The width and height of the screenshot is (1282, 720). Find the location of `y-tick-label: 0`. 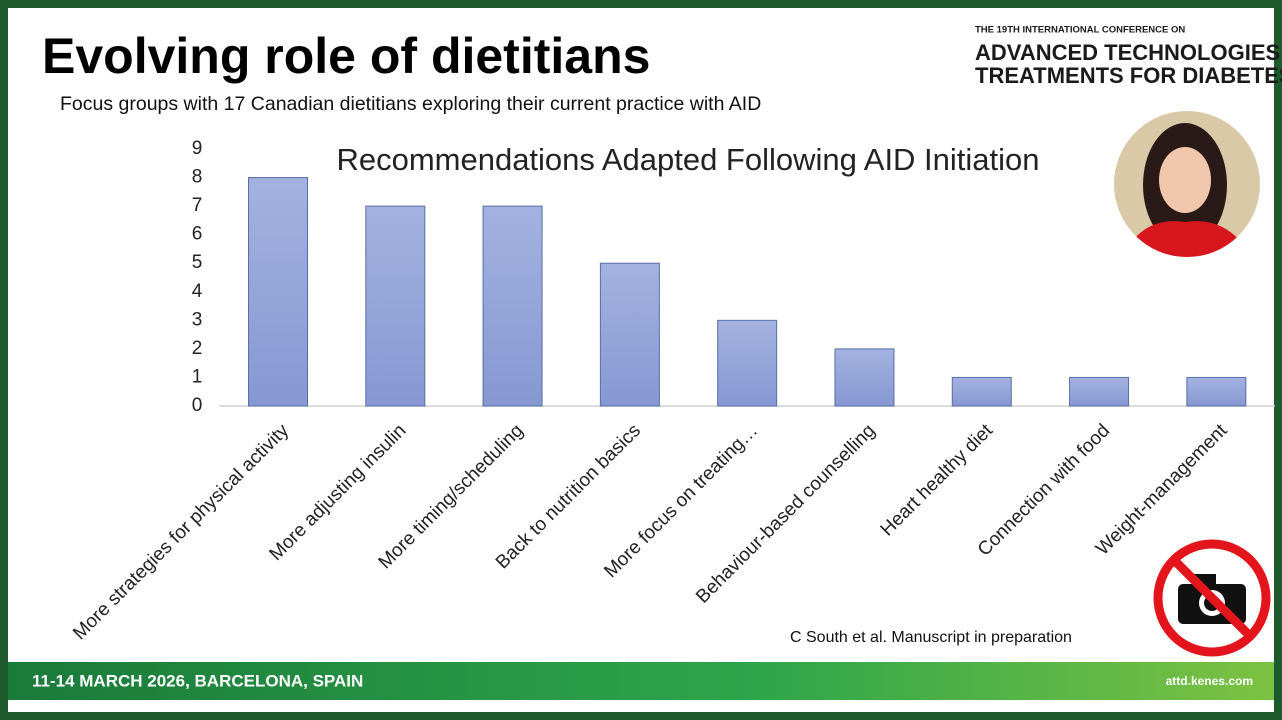

y-tick-label: 0 is located at coordinates (197, 405).